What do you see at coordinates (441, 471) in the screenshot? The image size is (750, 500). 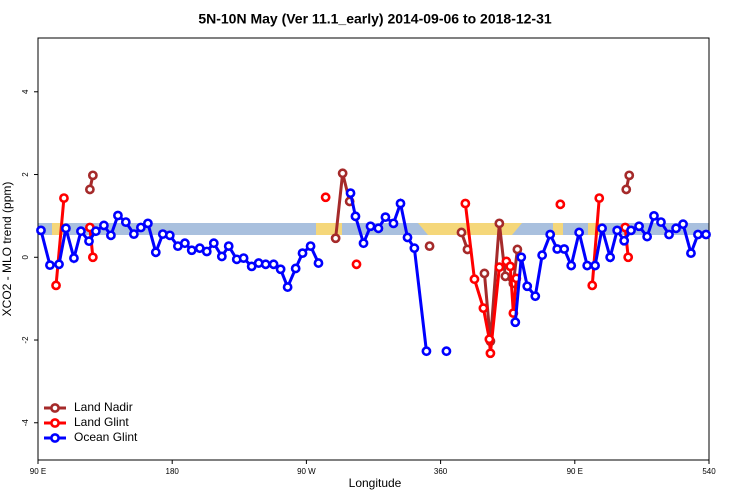 I see `x-tick-label: 360` at bounding box center [441, 471].